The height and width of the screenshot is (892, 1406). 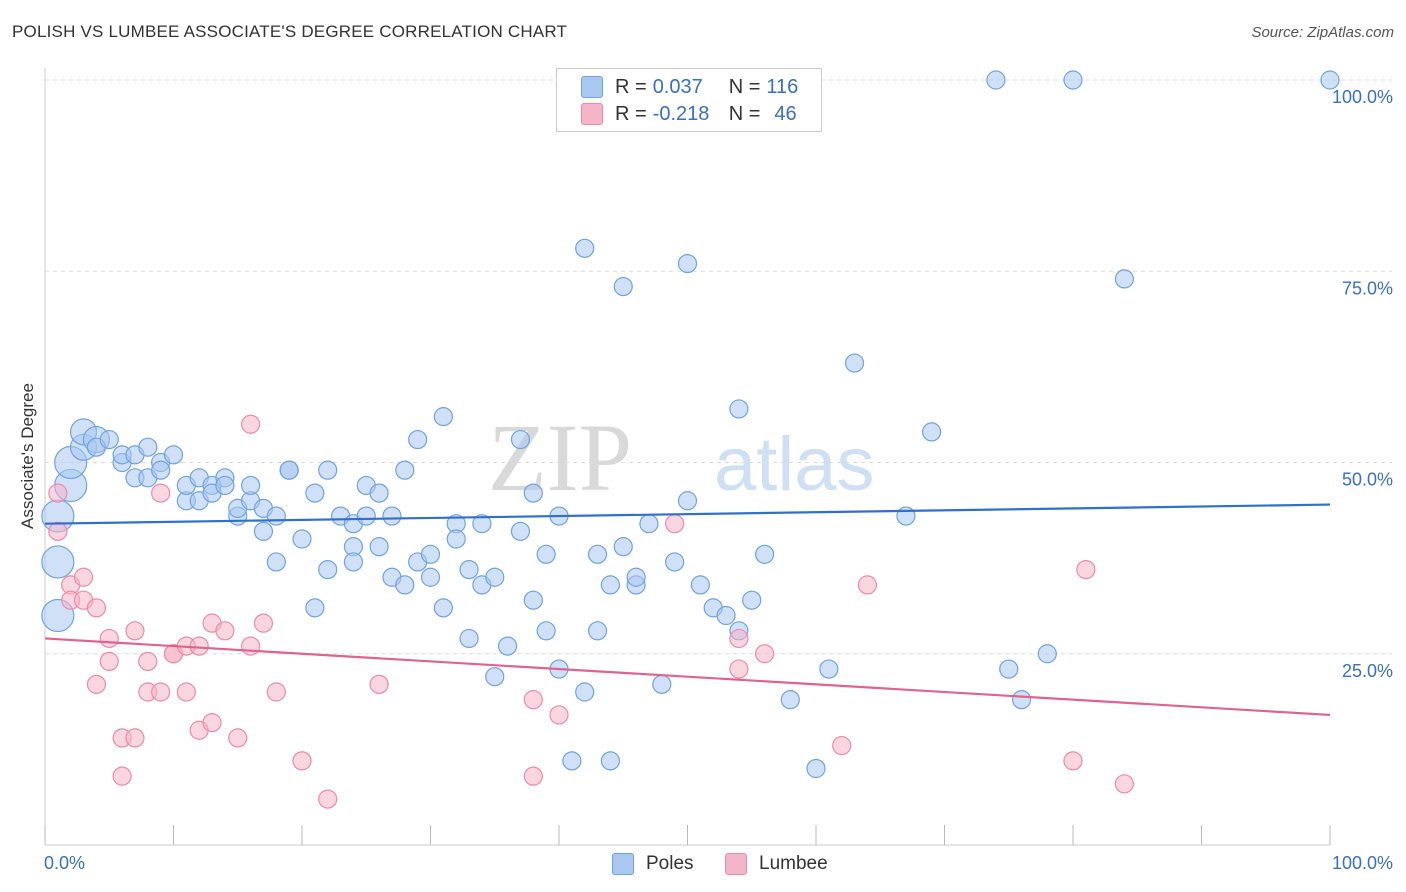 What do you see at coordinates (592, 114) in the screenshot?
I see `lumbee-swatch` at bounding box center [592, 114].